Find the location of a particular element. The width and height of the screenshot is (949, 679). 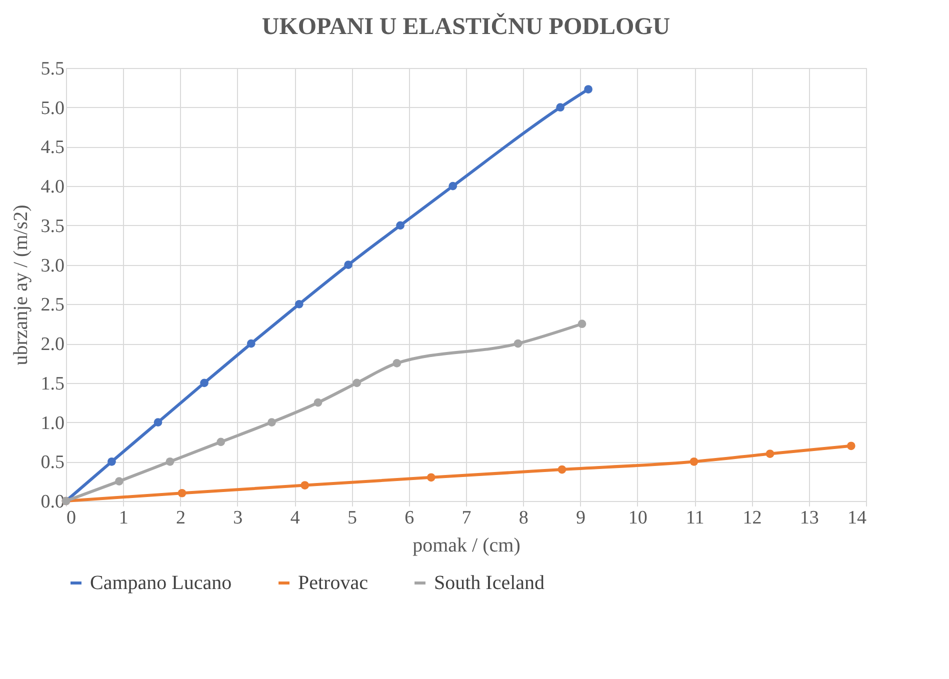

x-tick-label: 10 is located at coordinates (638, 518).